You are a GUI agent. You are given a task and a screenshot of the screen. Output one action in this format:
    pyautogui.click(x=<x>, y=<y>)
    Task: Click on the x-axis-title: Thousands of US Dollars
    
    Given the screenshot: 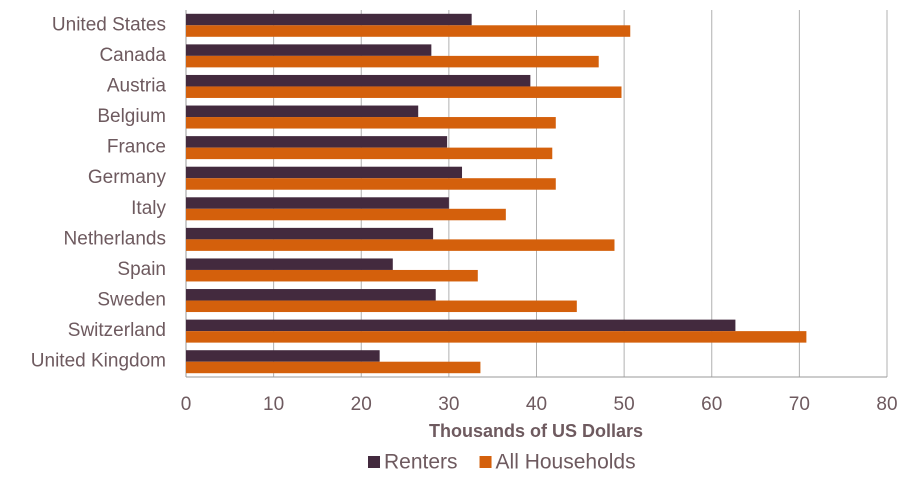 What is the action you would take?
    pyautogui.click(x=536, y=431)
    